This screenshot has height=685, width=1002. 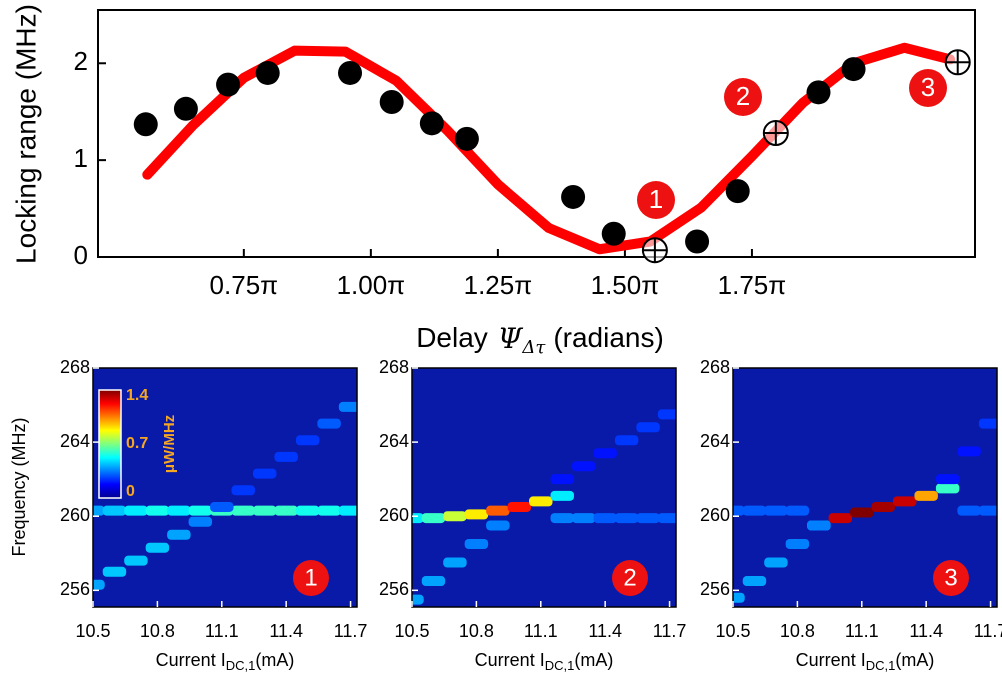 What do you see at coordinates (130, 491) in the screenshot?
I see `colorbar-tick-label: 0` at bounding box center [130, 491].